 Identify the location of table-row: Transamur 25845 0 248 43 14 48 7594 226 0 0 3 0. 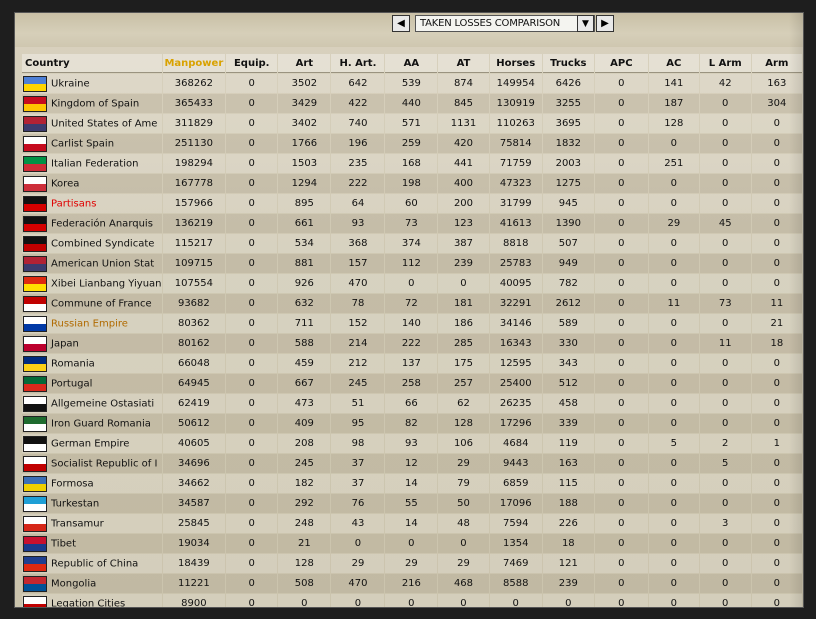
(412, 523).